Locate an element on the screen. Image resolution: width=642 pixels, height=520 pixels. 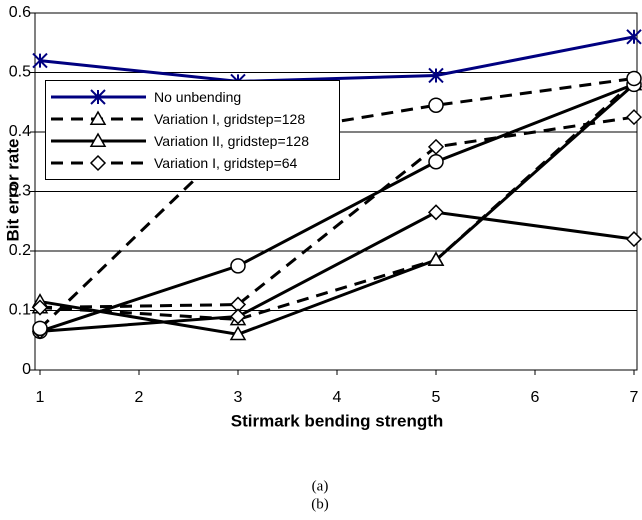
x-tick-label: 3 is located at coordinates (238, 397).